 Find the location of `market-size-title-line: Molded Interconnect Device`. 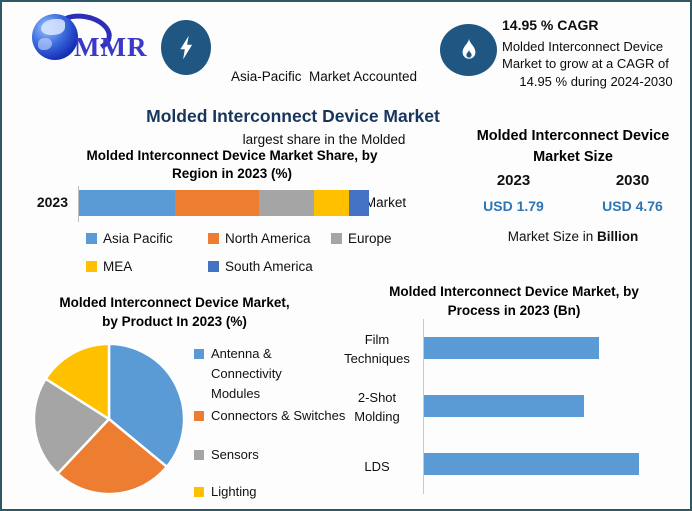

market-size-title-line: Molded Interconnect Device is located at coordinates (573, 136).